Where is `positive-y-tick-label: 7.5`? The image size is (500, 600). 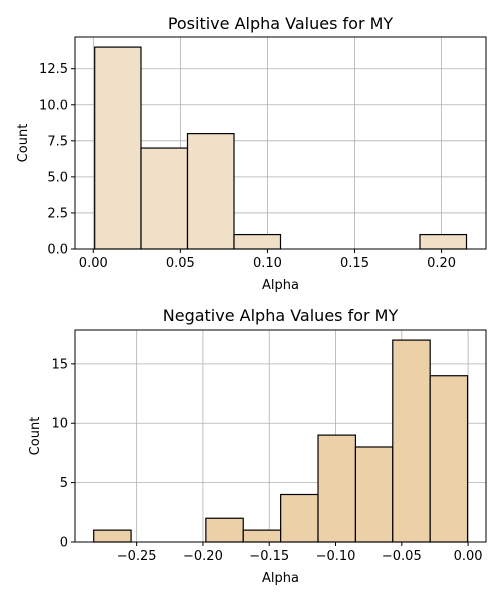 positive-y-tick-label: 7.5 is located at coordinates (57, 141).